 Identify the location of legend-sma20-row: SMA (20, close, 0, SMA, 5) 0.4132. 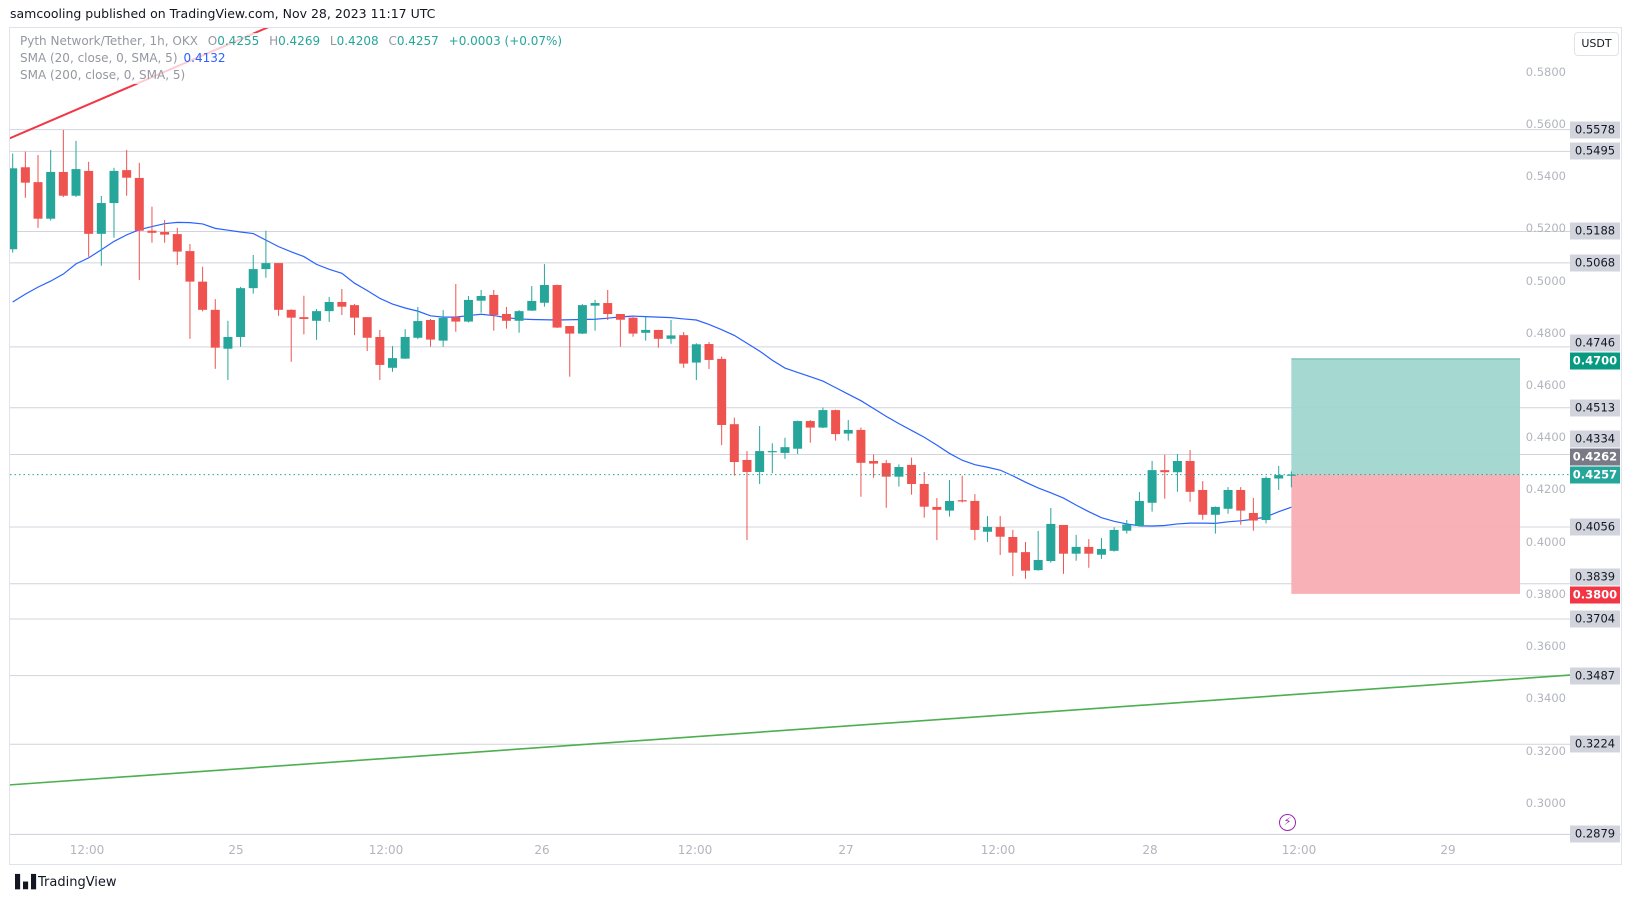
(291, 58).